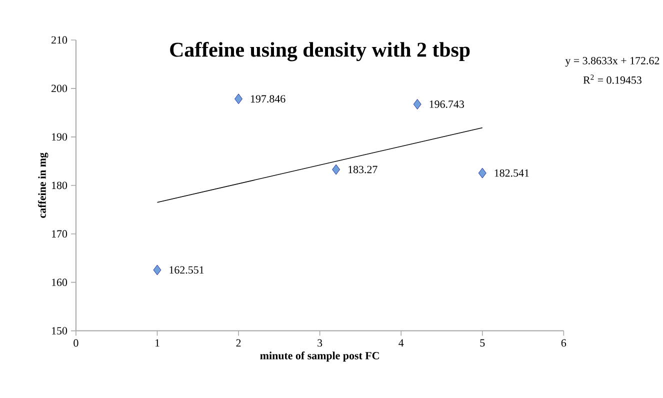  What do you see at coordinates (401, 343) in the screenshot?
I see `x-tick-label: 4` at bounding box center [401, 343].